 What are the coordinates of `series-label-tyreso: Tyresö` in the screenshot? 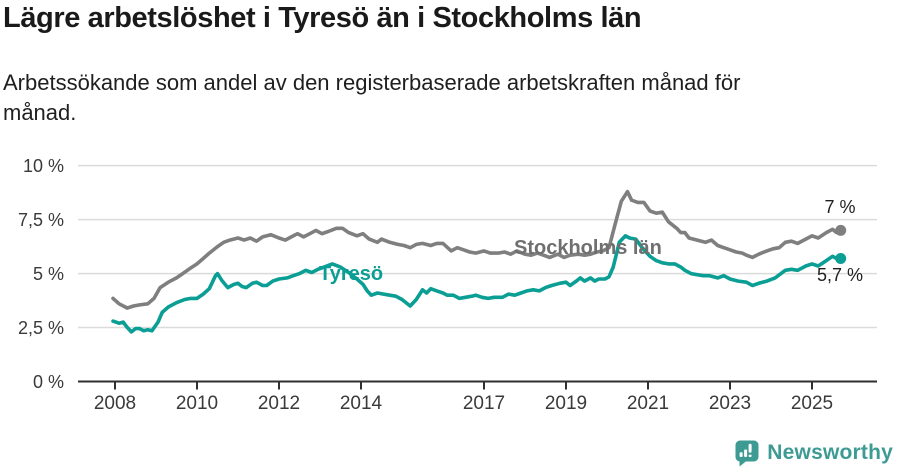 It's located at (351, 274).